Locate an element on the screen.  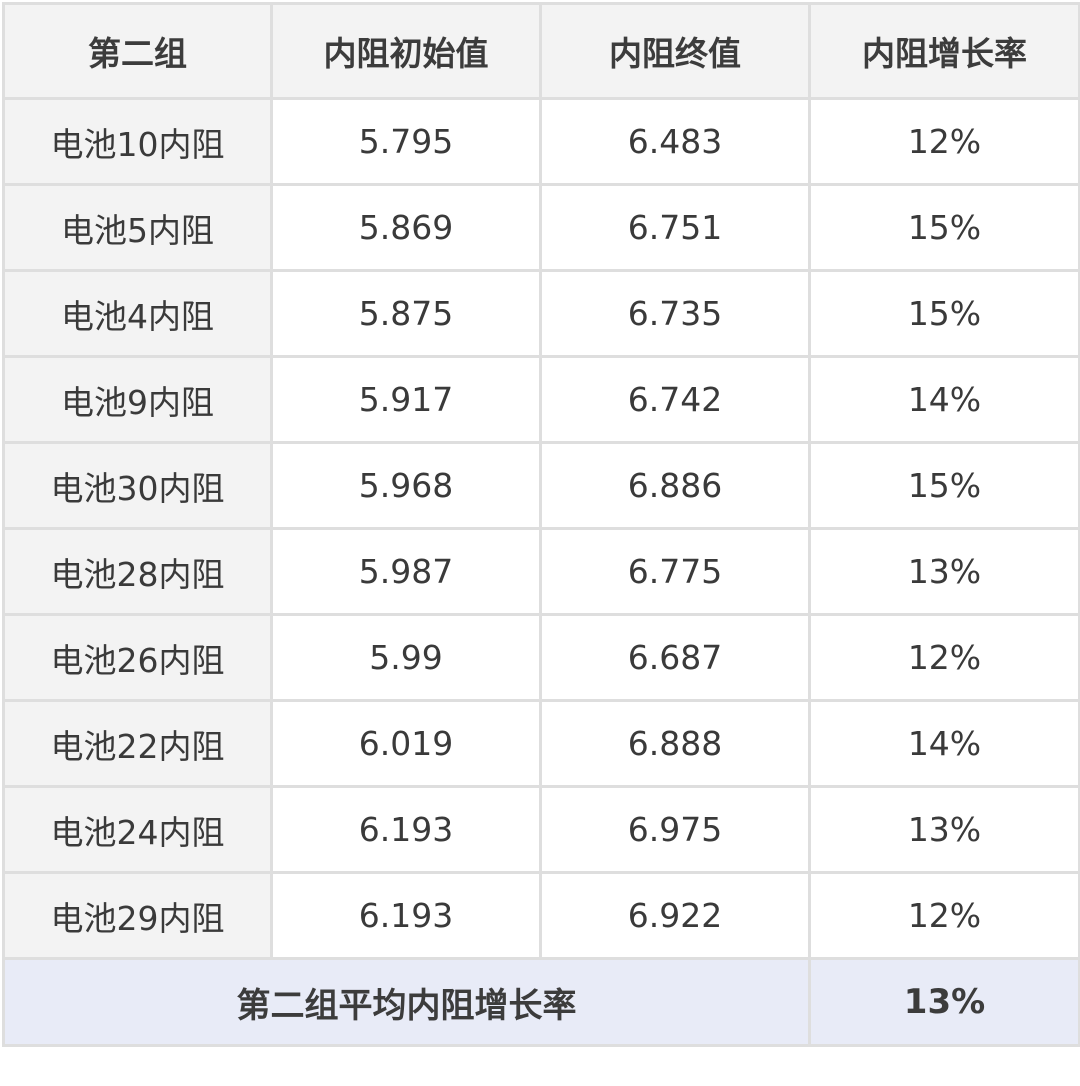
initial-value-cell: 5.968 is located at coordinates (406, 485).